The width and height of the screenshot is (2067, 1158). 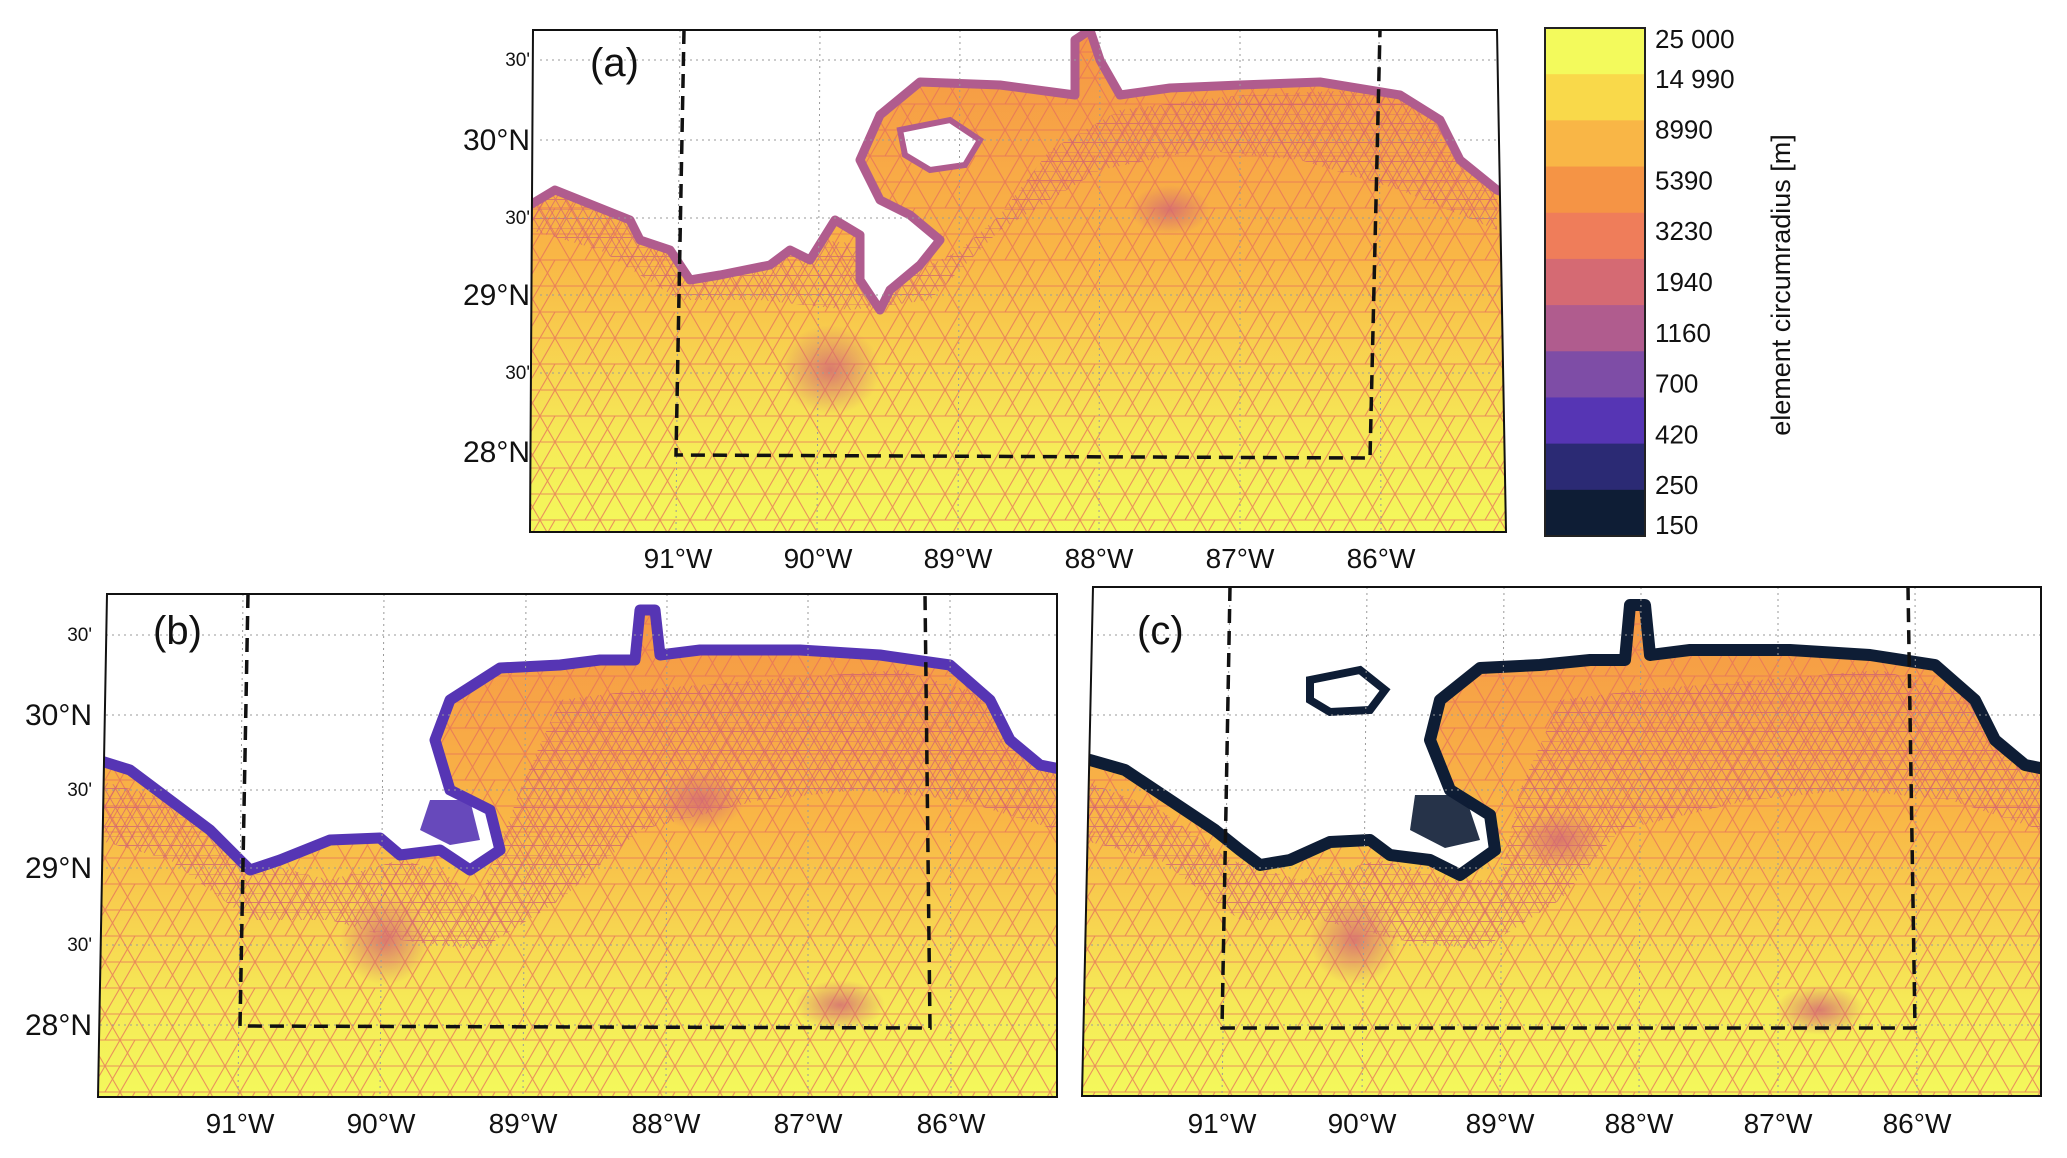 What do you see at coordinates (818, 558) in the screenshot?
I see `lon-label-90w-a: 90°W` at bounding box center [818, 558].